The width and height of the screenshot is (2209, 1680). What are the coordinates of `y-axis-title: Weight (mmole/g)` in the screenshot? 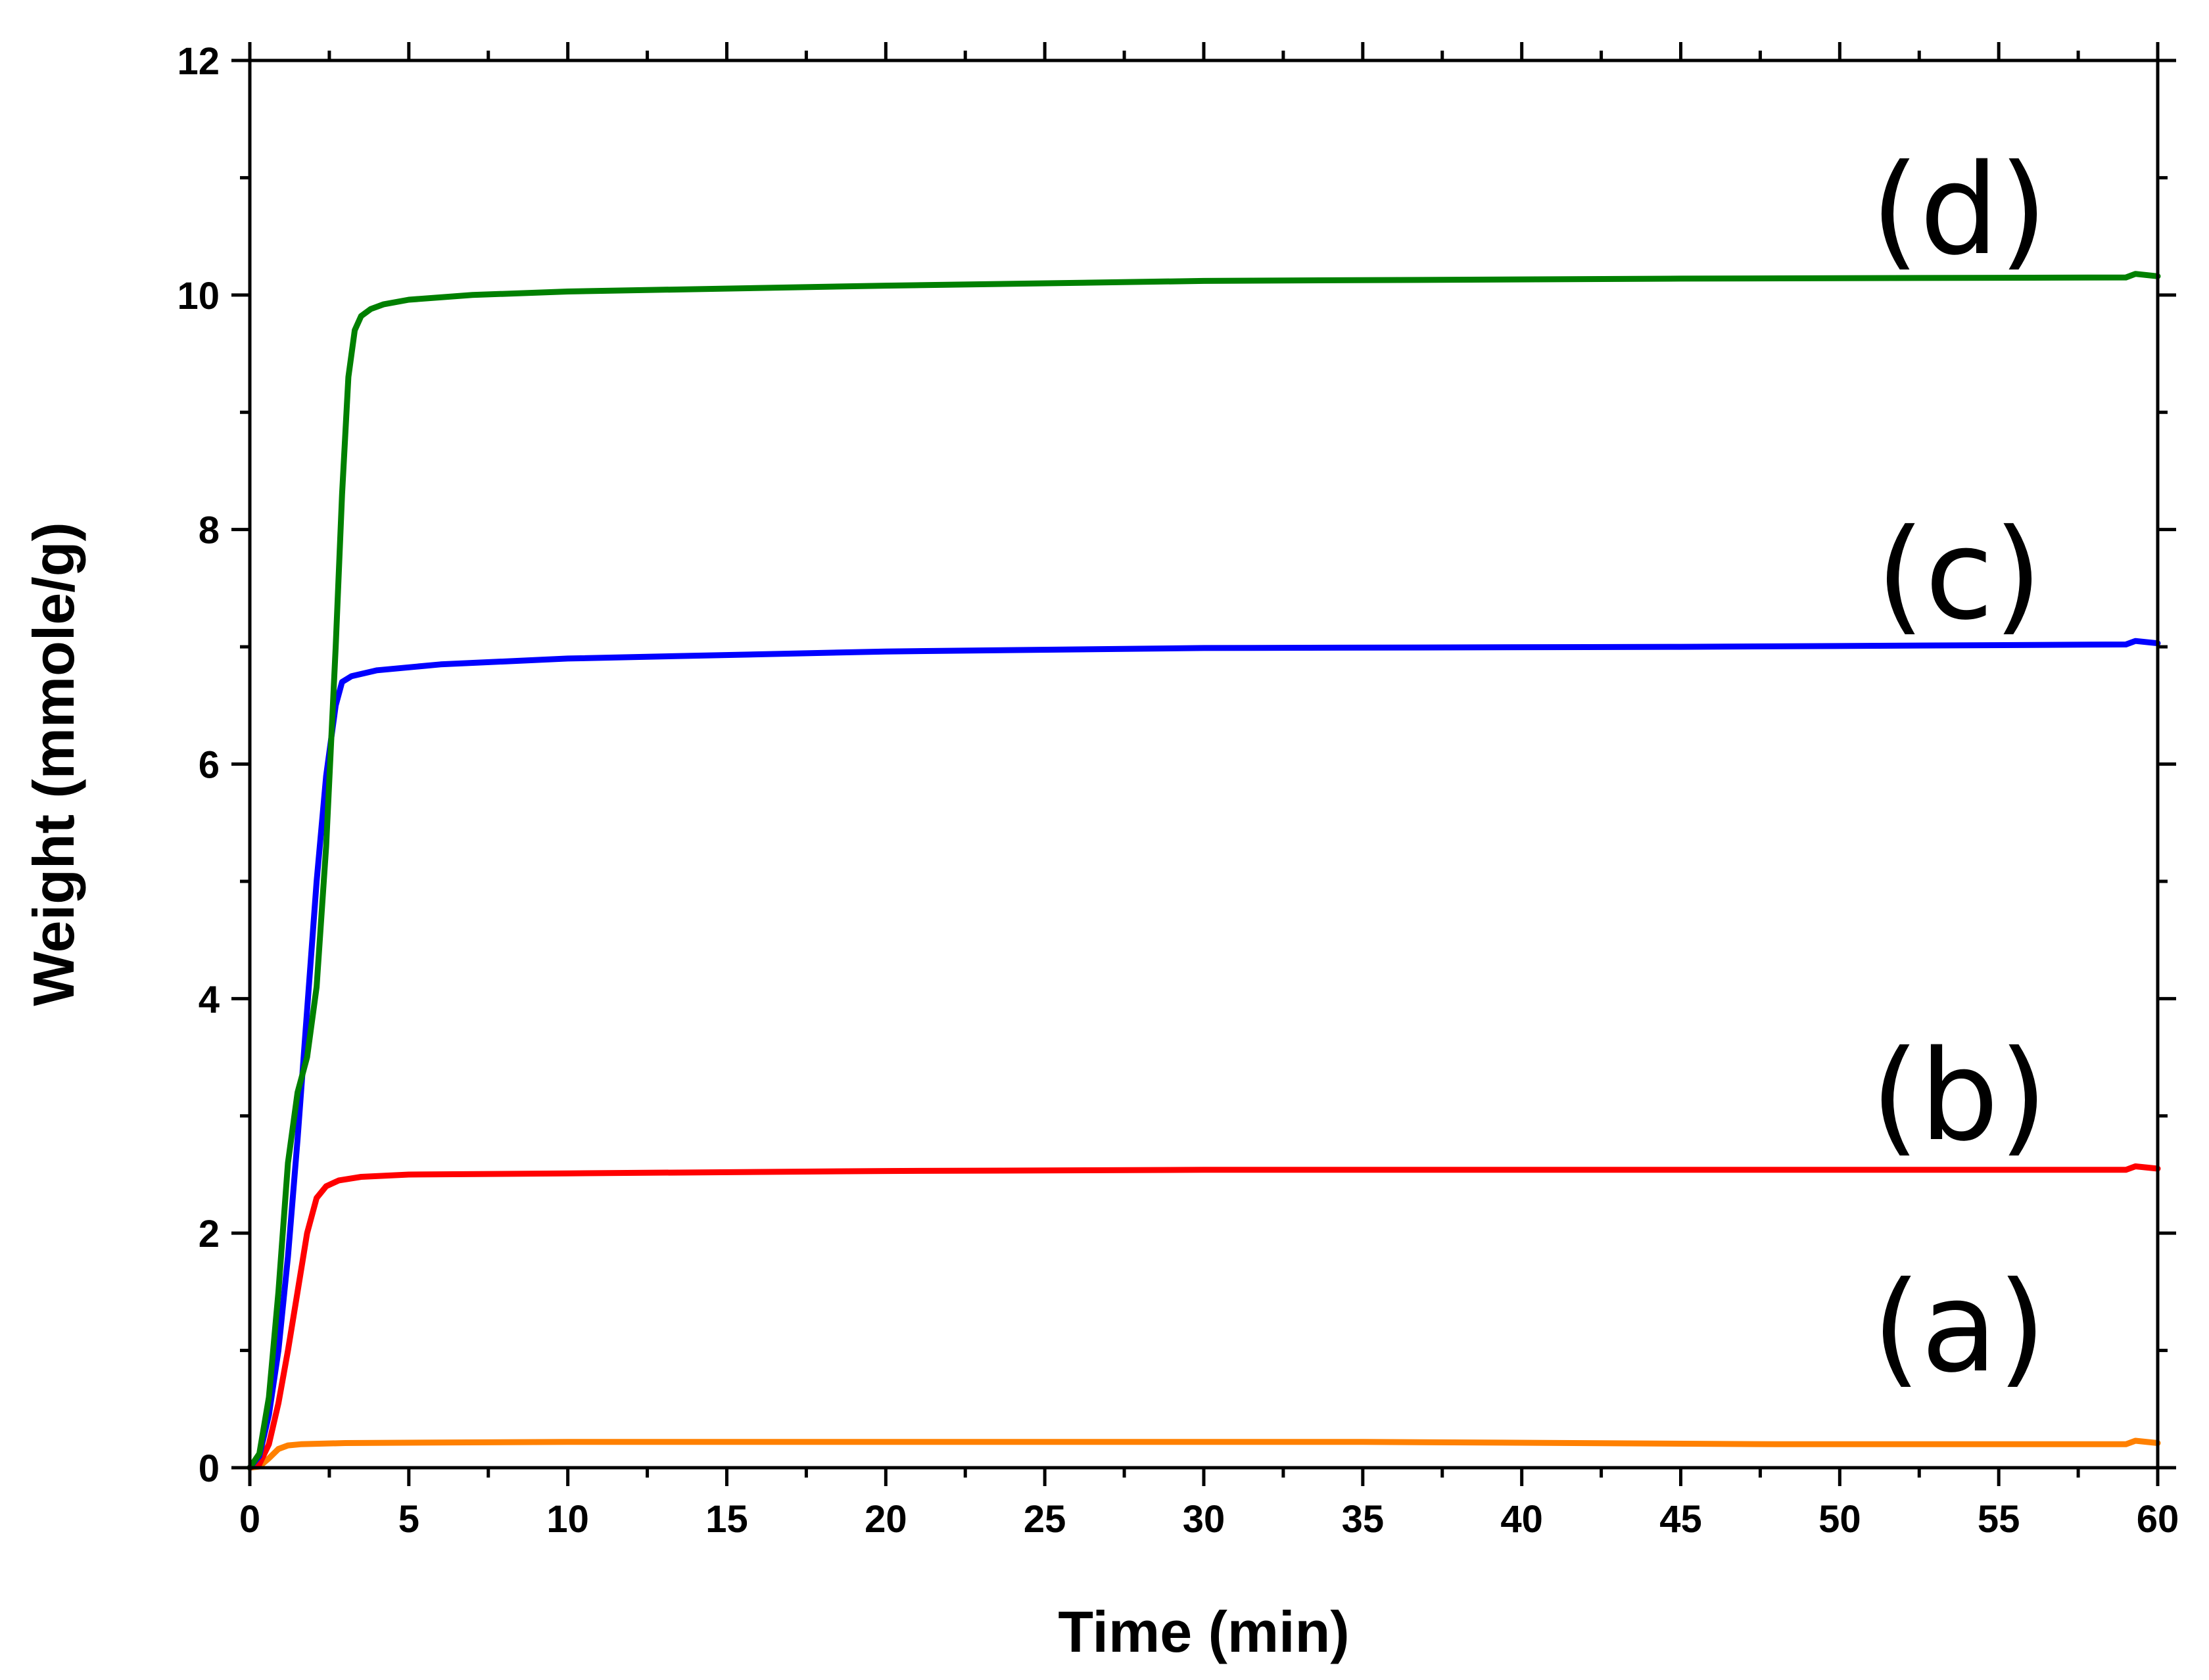 It's located at (53, 764).